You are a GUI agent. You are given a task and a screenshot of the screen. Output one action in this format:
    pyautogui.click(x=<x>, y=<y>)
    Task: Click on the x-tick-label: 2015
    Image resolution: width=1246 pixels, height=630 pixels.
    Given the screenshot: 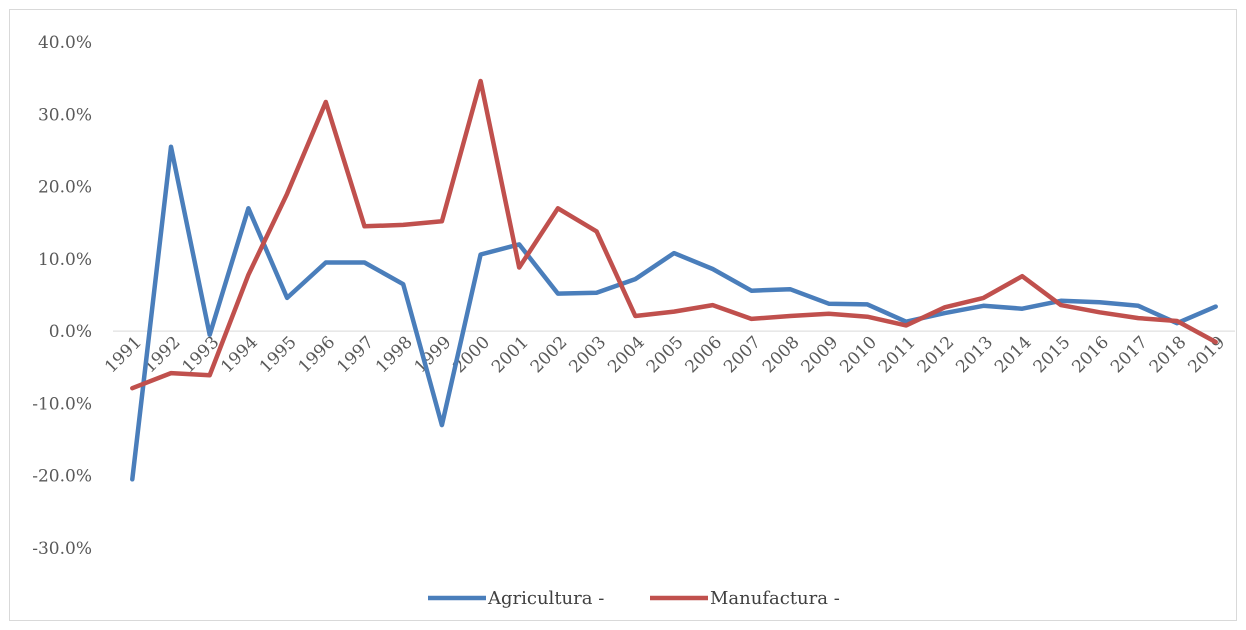 What is the action you would take?
    pyautogui.click(x=1052, y=355)
    